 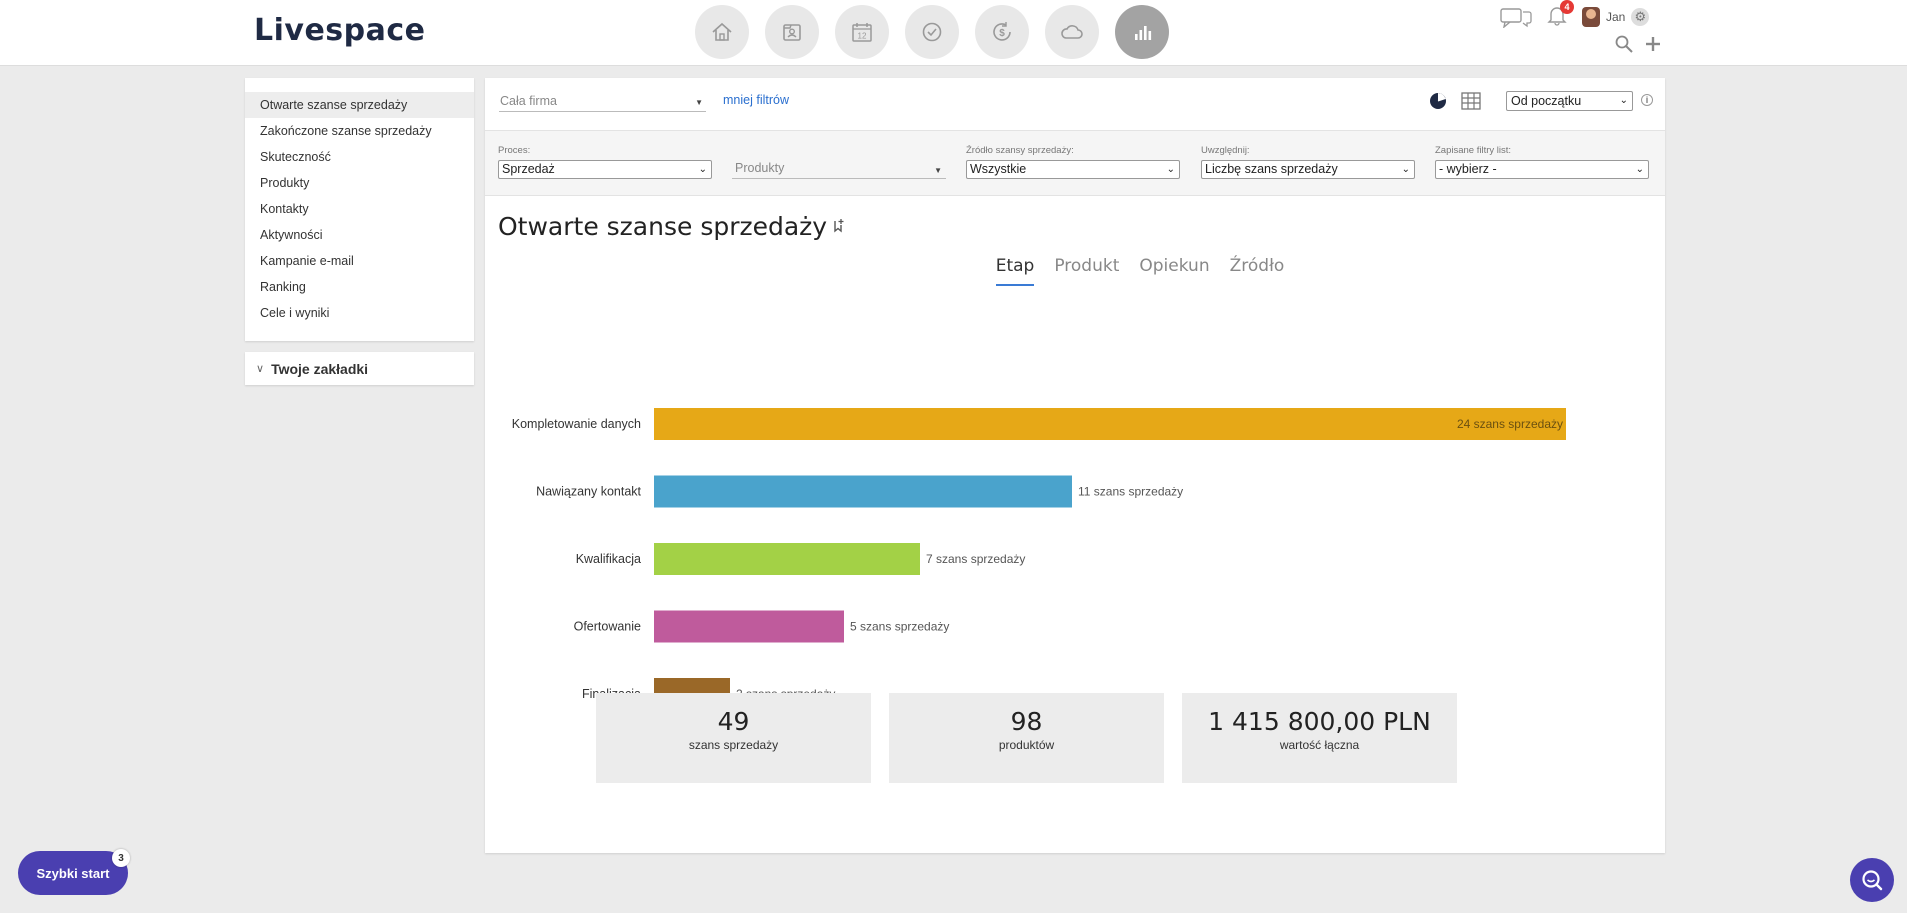 What do you see at coordinates (608, 559) in the screenshot?
I see `category-label: Kwalifikacja` at bounding box center [608, 559].